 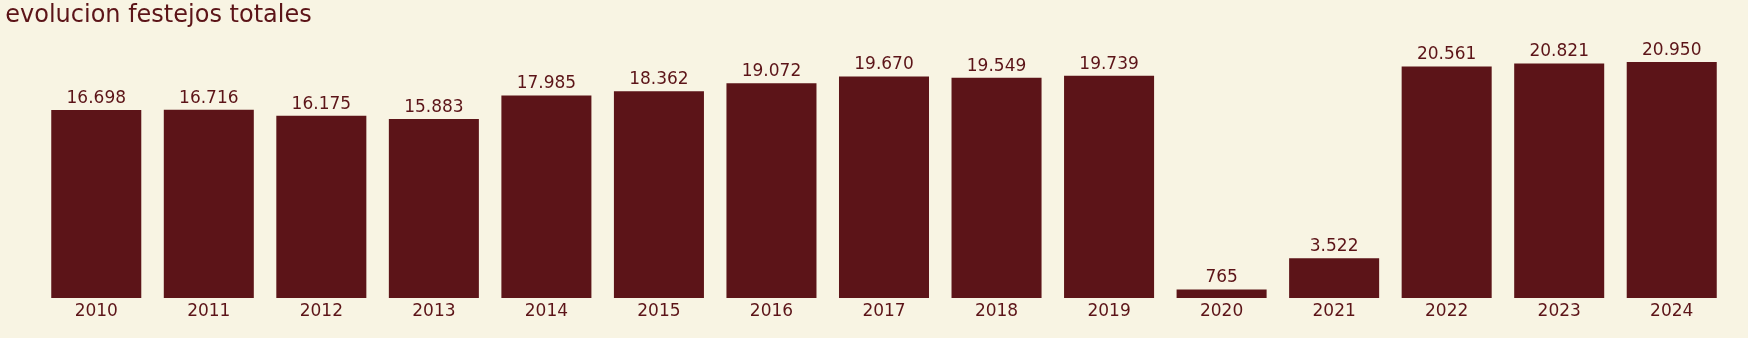 I want to click on data-label: 16.716, so click(x=209, y=96).